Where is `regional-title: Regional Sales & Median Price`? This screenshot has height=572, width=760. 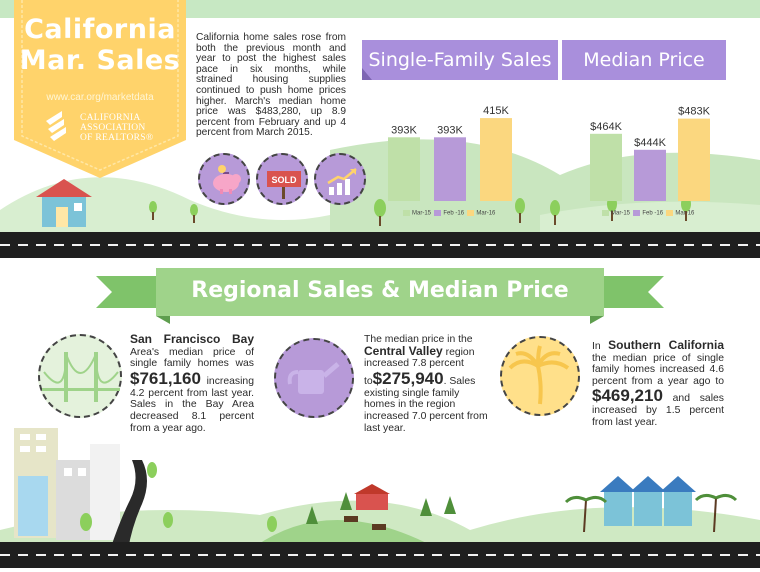
regional-title: Regional Sales & Median Price is located at coordinates (380, 290).